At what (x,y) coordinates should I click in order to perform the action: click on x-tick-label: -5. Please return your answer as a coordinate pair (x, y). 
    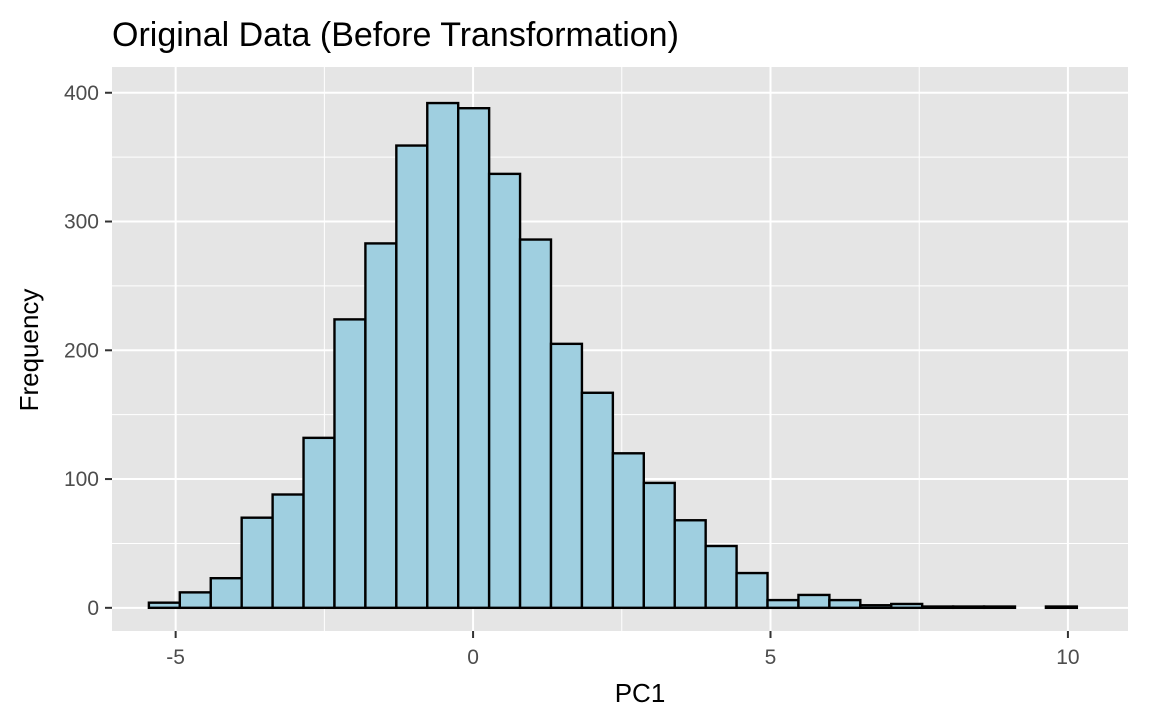
    Looking at the image, I should click on (175, 657).